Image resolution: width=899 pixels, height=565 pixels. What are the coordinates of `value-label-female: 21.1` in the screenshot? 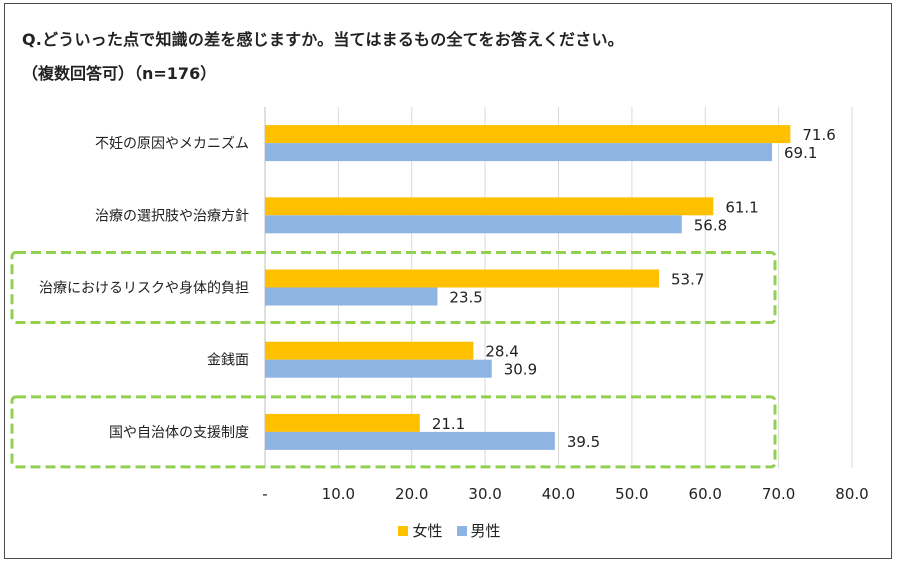 It's located at (448, 424).